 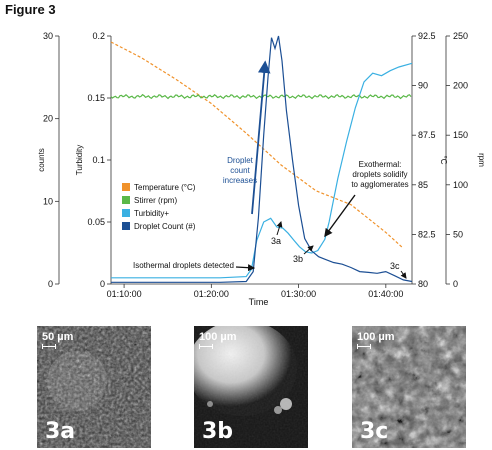 What do you see at coordinates (48, 201) in the screenshot?
I see `counts-tick-label: 10` at bounding box center [48, 201].